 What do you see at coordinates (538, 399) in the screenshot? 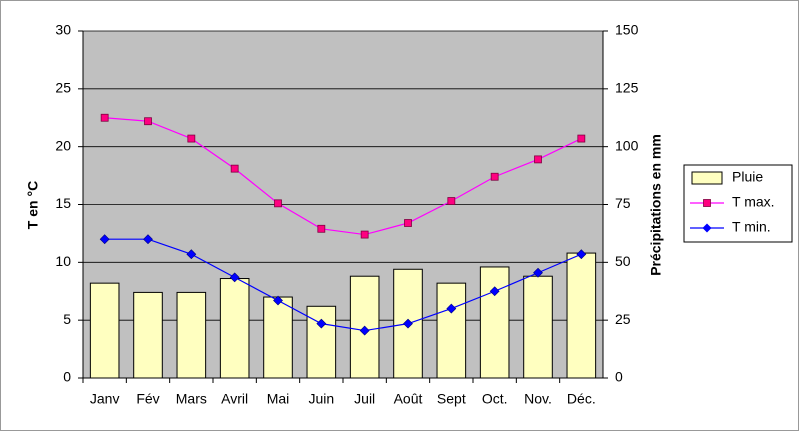
I see `x-tick-label: Nov.` at bounding box center [538, 399].